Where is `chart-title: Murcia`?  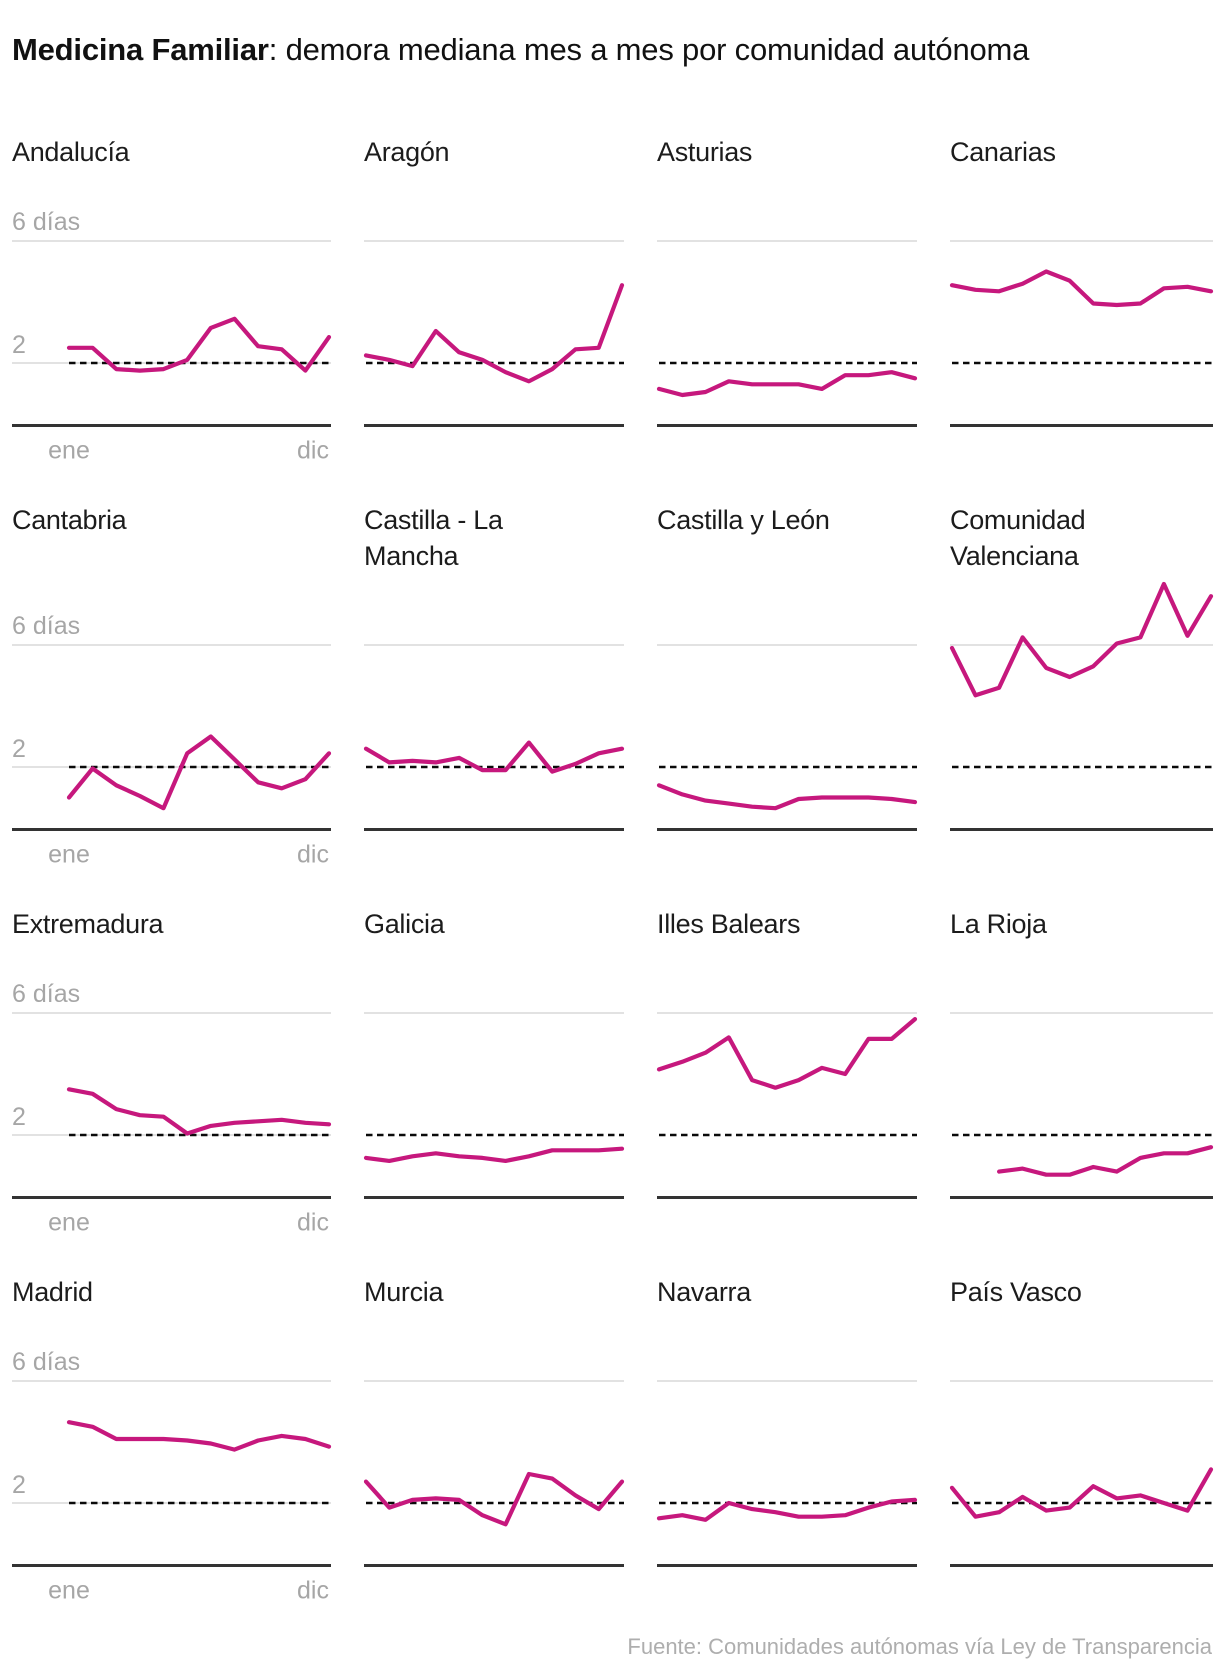
chart-title: Murcia is located at coordinates (404, 1292).